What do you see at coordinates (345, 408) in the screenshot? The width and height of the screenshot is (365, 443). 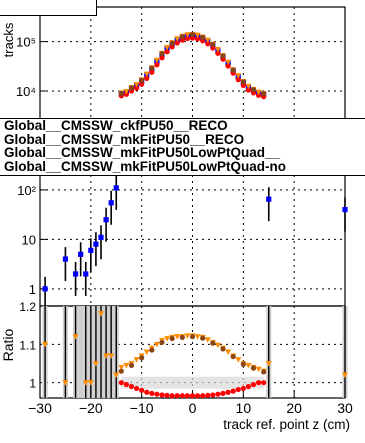 I see `x-tick-label: 30` at bounding box center [345, 408].